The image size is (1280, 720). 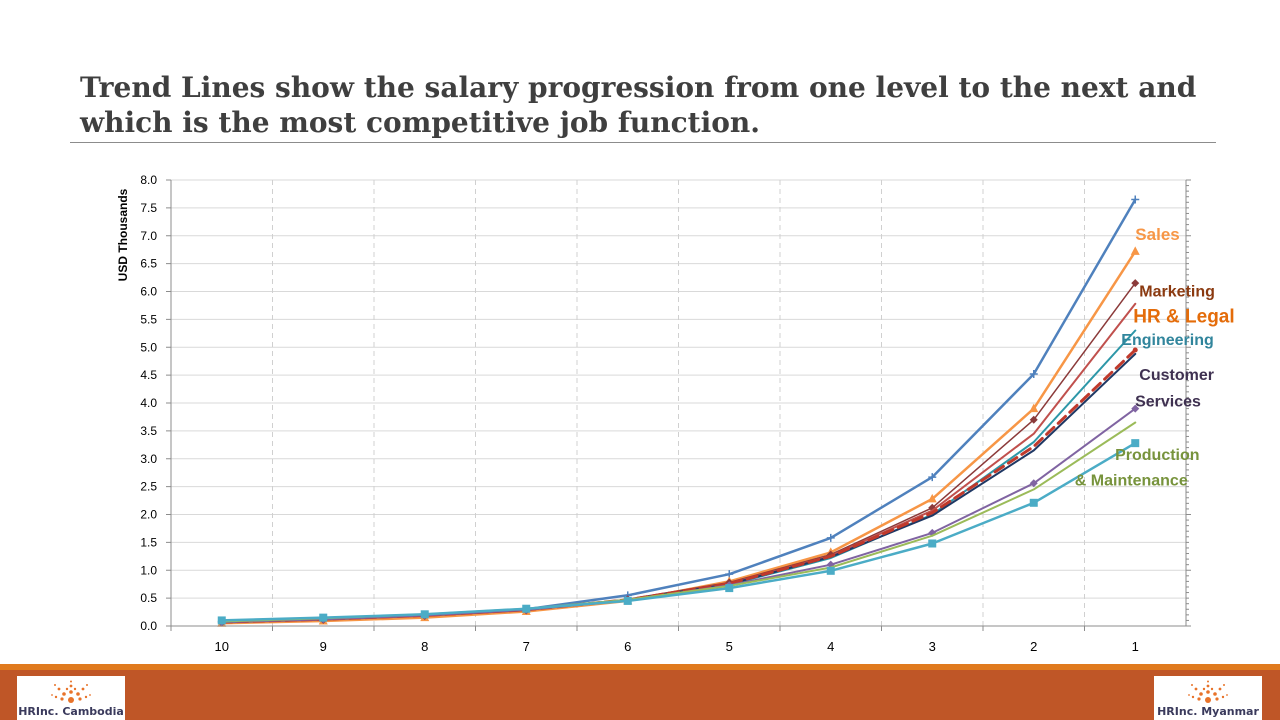 I want to click on x-tick-label: 6, so click(x=627, y=646).